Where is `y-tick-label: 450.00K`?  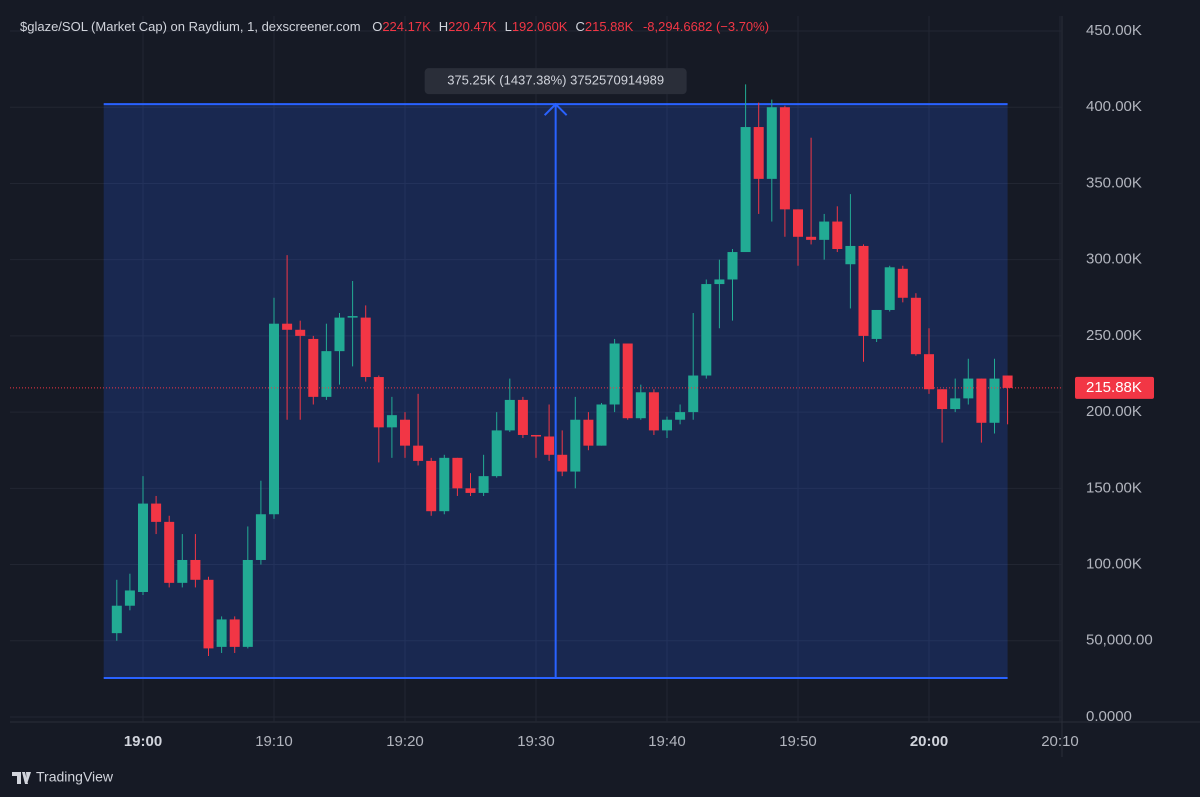
y-tick-label: 450.00K is located at coordinates (1114, 30).